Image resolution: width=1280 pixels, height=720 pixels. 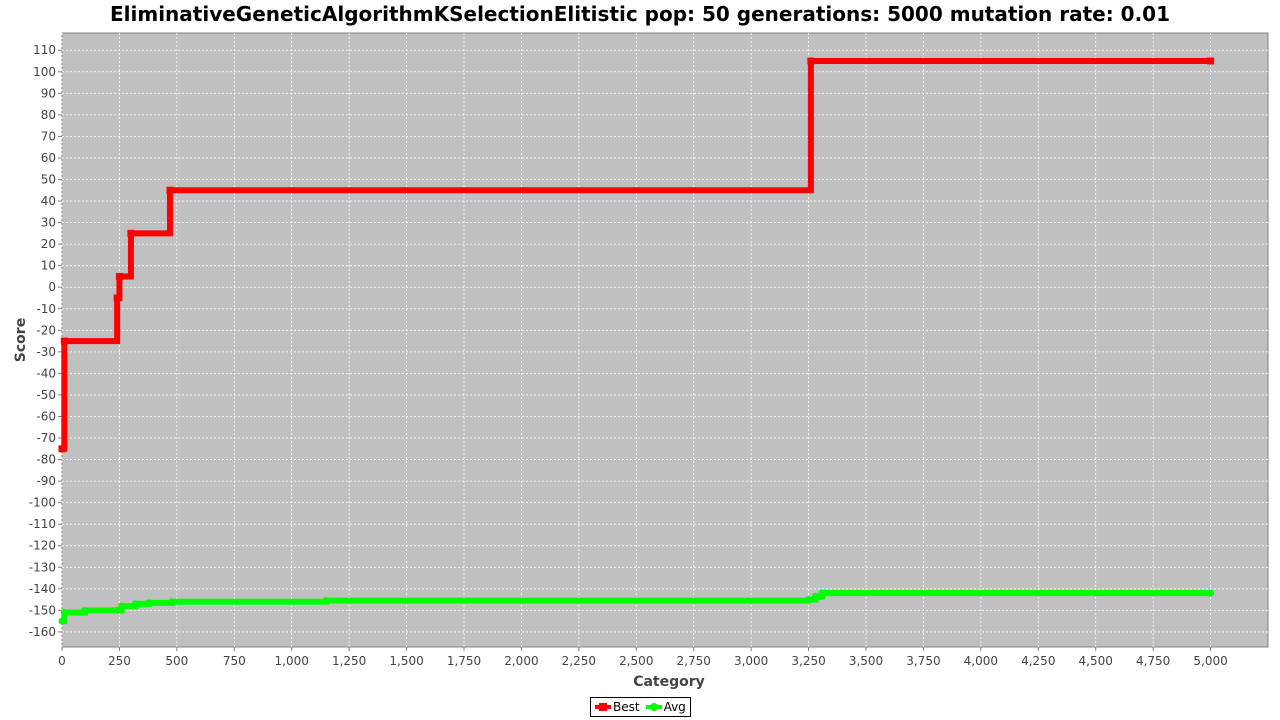 What do you see at coordinates (48, 93) in the screenshot?
I see `y-tick-label: 90` at bounding box center [48, 93].